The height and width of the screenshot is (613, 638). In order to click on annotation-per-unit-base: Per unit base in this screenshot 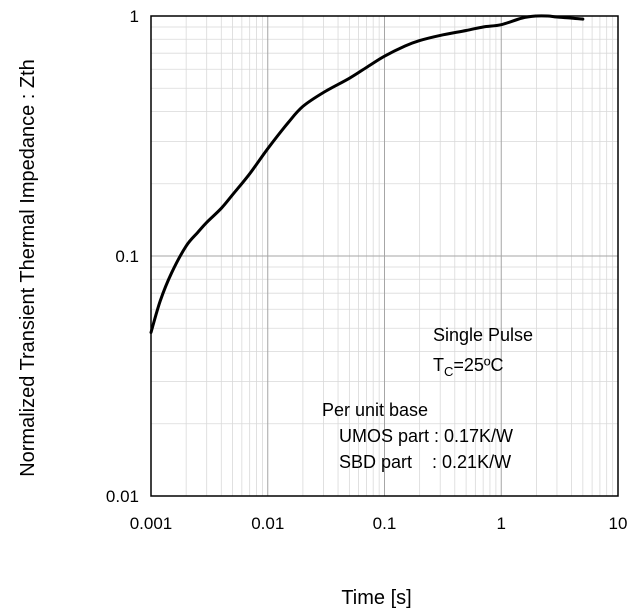, I will do `click(375, 410)`.